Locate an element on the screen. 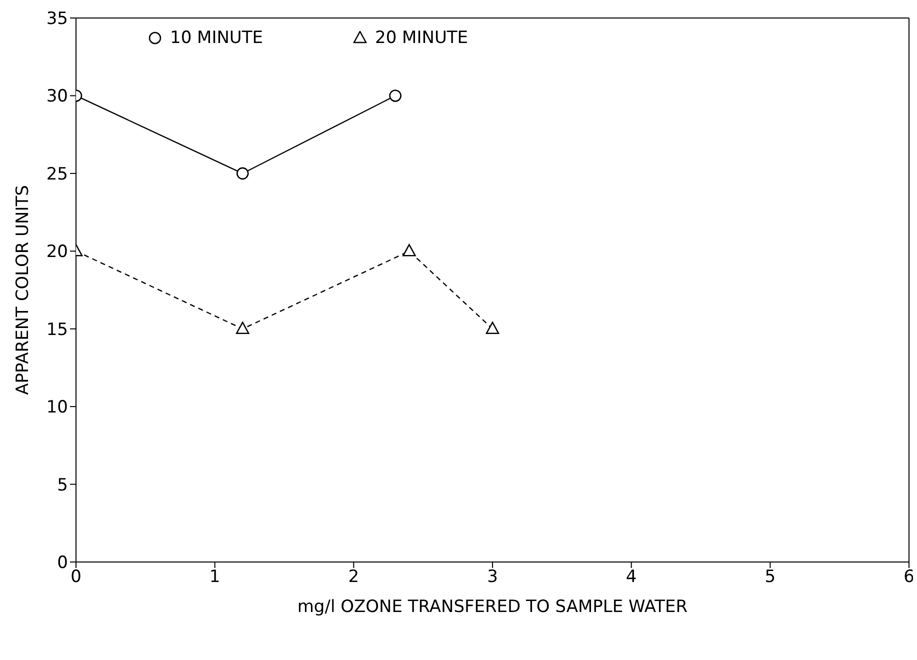 This screenshot has width=917, height=660. y-tick-label: 10 is located at coordinates (57, 408).